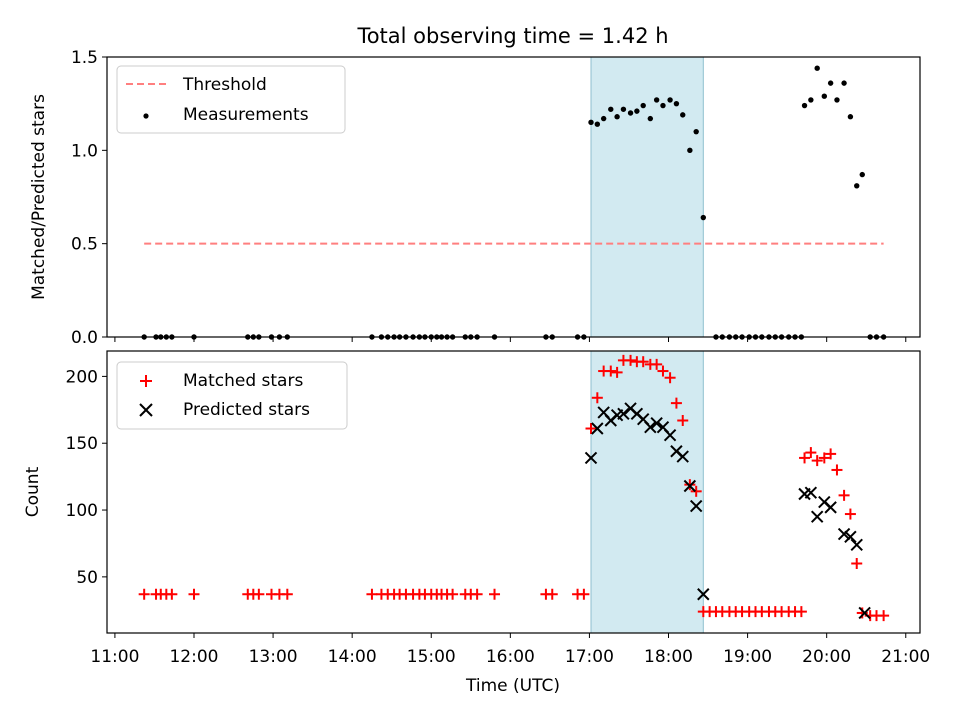 The height and width of the screenshot is (720, 960). What do you see at coordinates (905, 657) in the screenshot?
I see `x-tick-label: 21:00` at bounding box center [905, 657].